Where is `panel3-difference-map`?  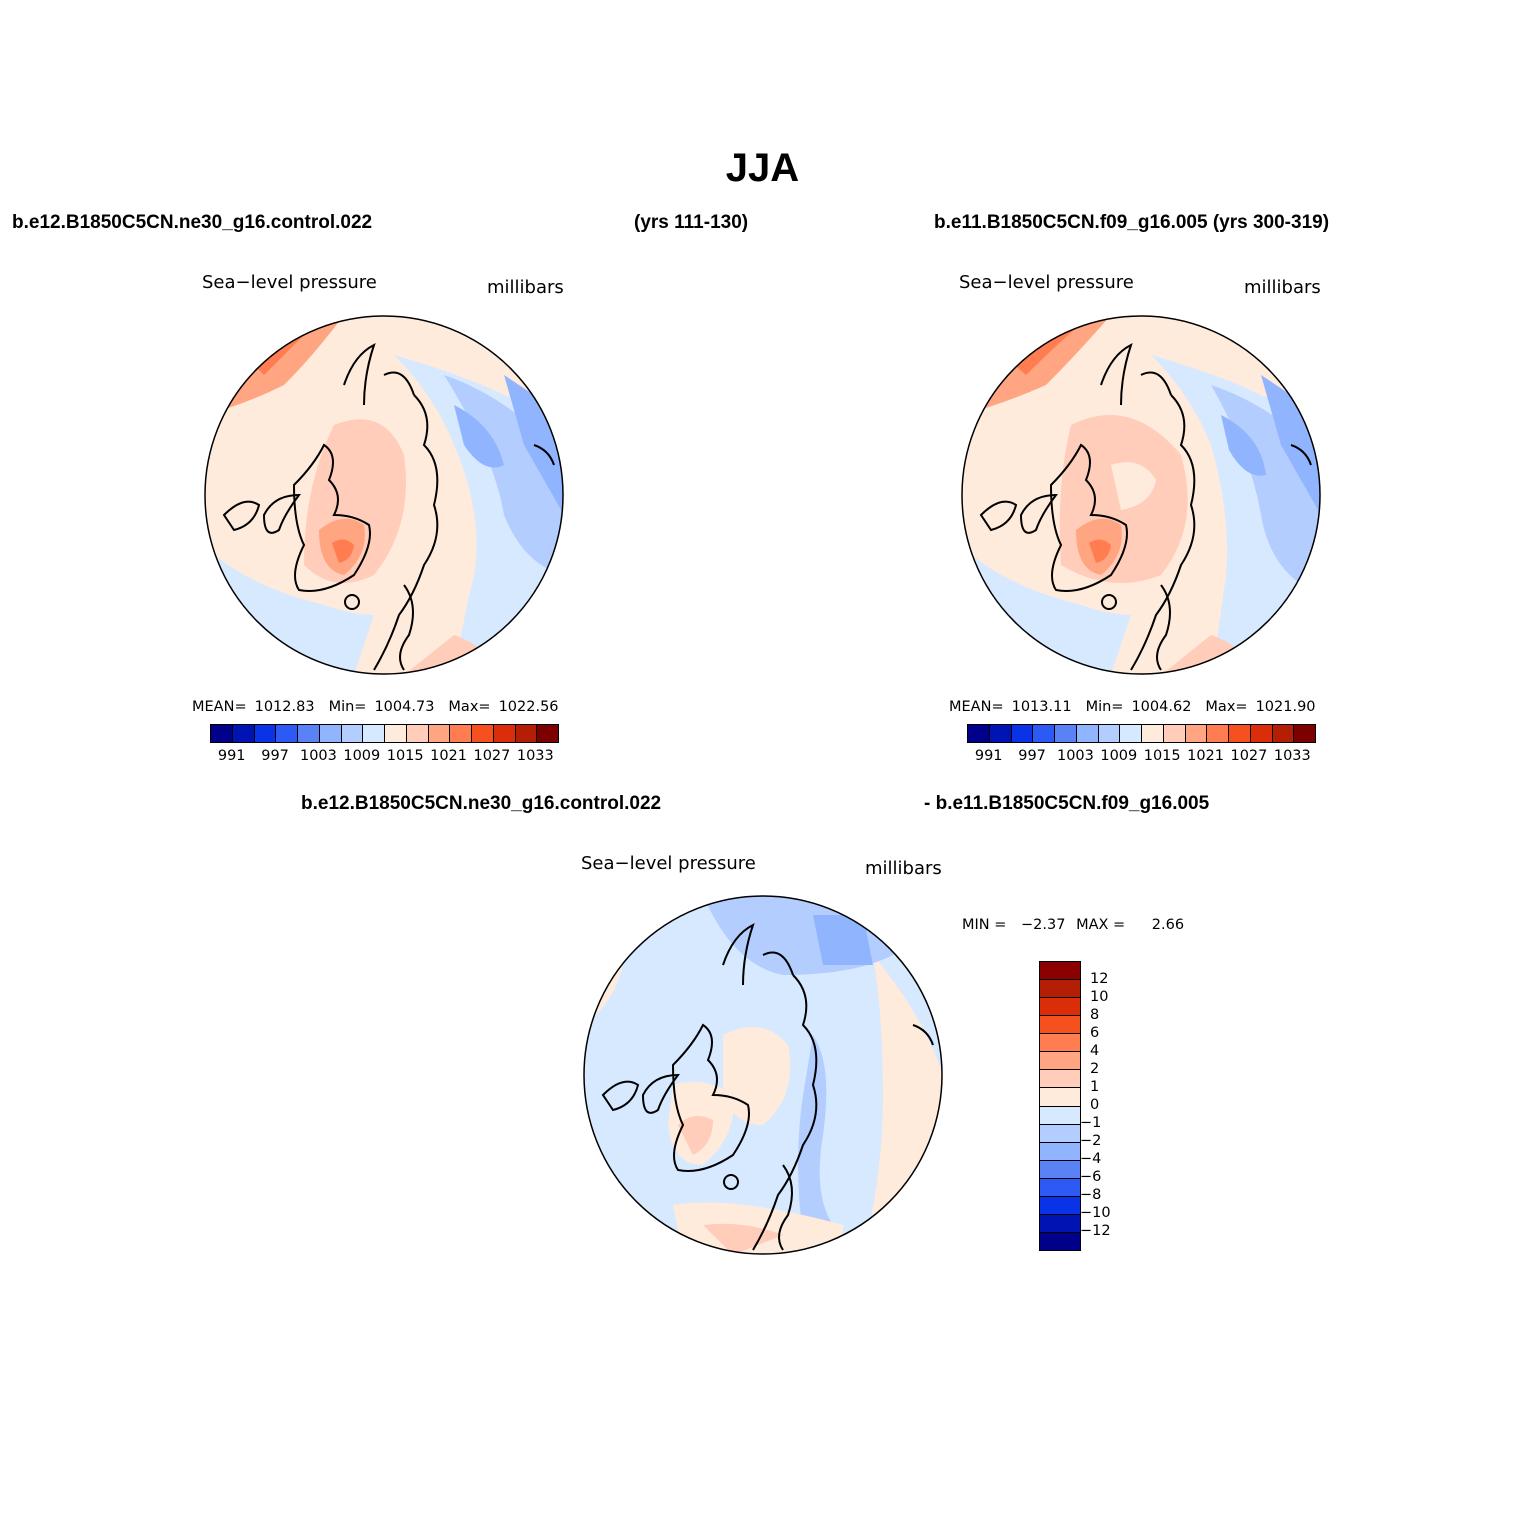
panel3-difference-map is located at coordinates (763, 1075).